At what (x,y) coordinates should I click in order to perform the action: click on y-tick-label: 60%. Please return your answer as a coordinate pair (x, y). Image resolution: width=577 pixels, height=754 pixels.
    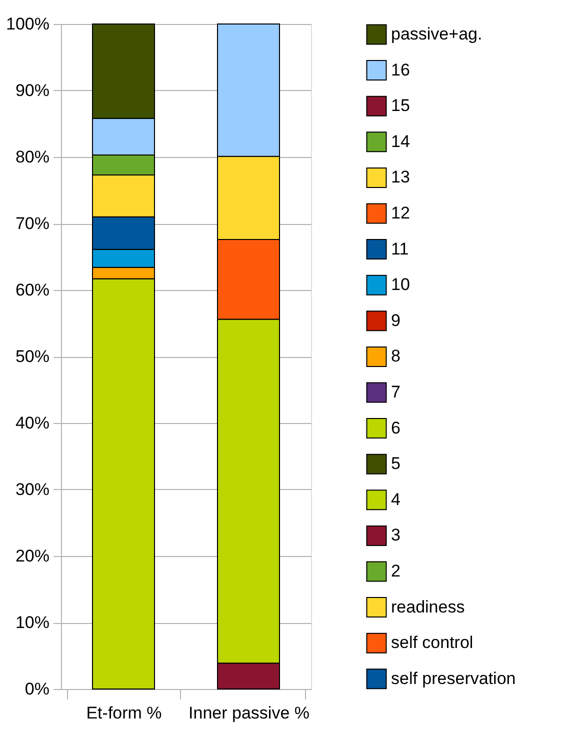
    Looking at the image, I should click on (32, 290).